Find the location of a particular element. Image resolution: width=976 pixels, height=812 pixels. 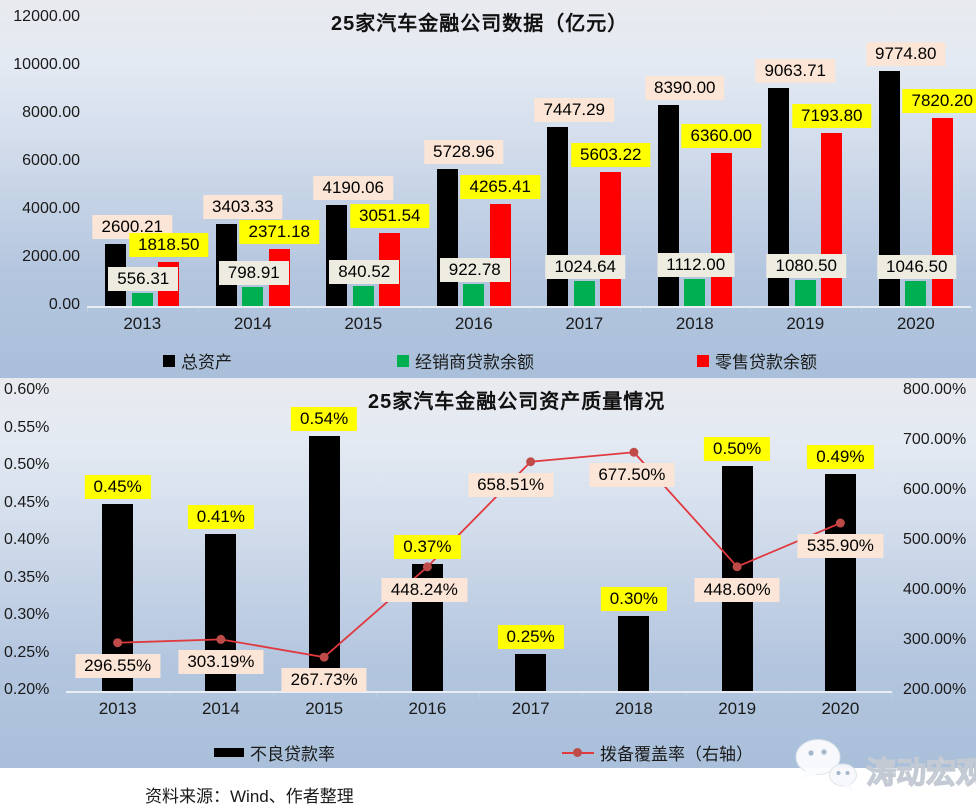

bar-经销商贷款余额-2017 is located at coordinates (584, 293).